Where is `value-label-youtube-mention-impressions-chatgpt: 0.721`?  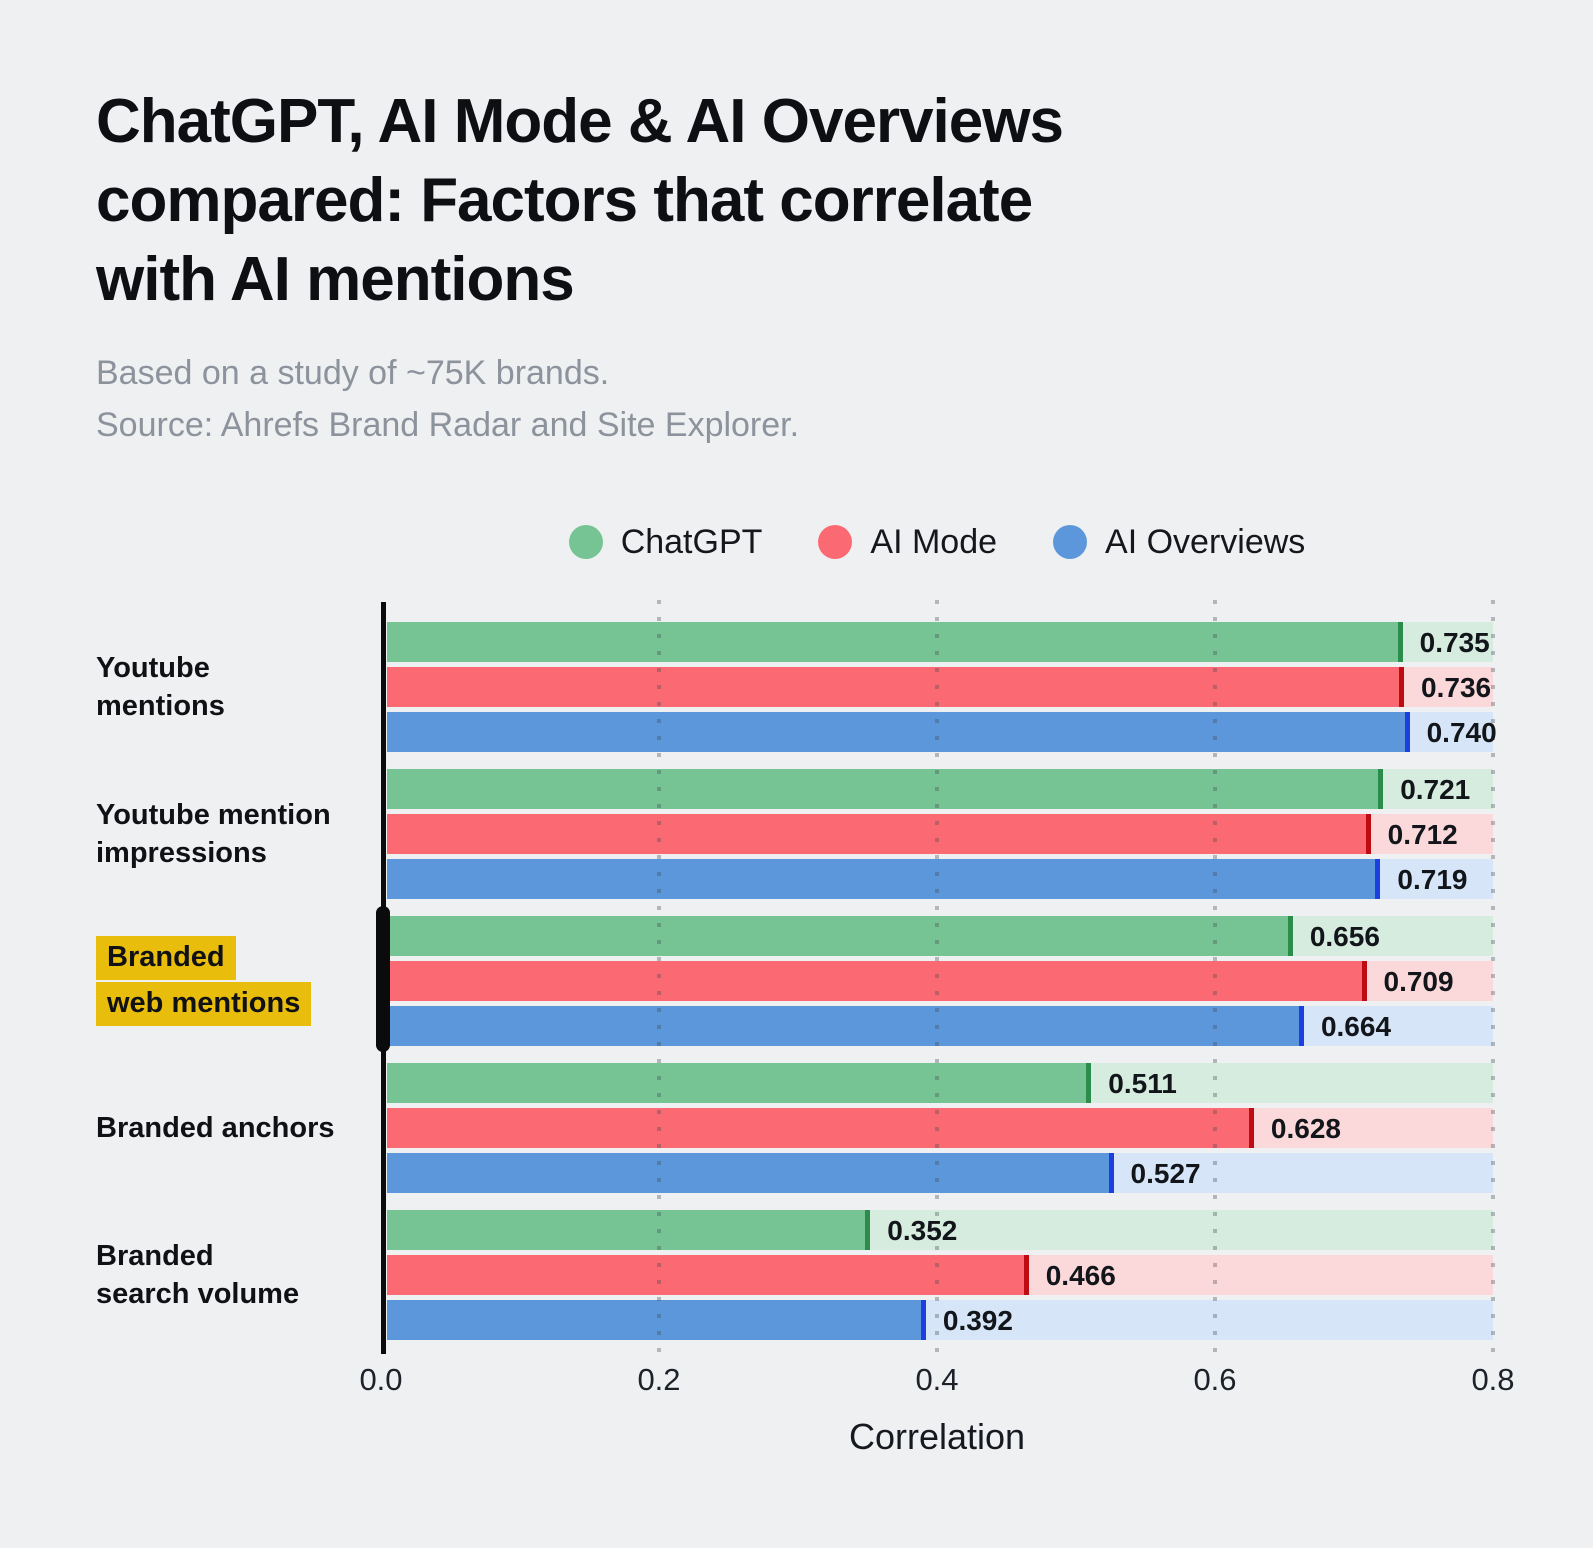 value-label-youtube-mention-impressions-chatgpt: 0.721 is located at coordinates (1435, 789).